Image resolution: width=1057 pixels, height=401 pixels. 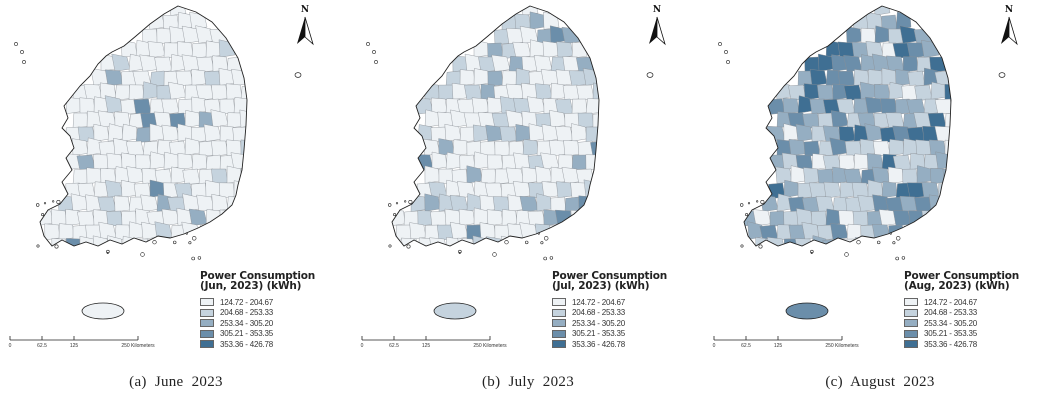 What do you see at coordinates (426, 346) in the screenshot?
I see `scale-tick-label: 125` at bounding box center [426, 346].